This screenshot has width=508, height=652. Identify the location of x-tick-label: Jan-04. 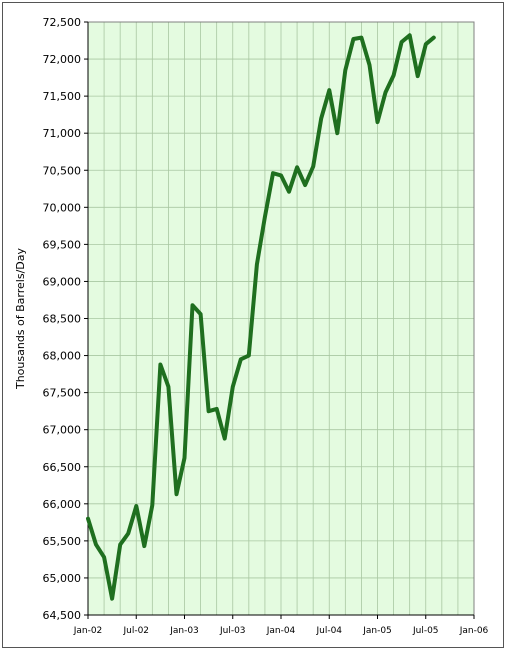
(281, 631).